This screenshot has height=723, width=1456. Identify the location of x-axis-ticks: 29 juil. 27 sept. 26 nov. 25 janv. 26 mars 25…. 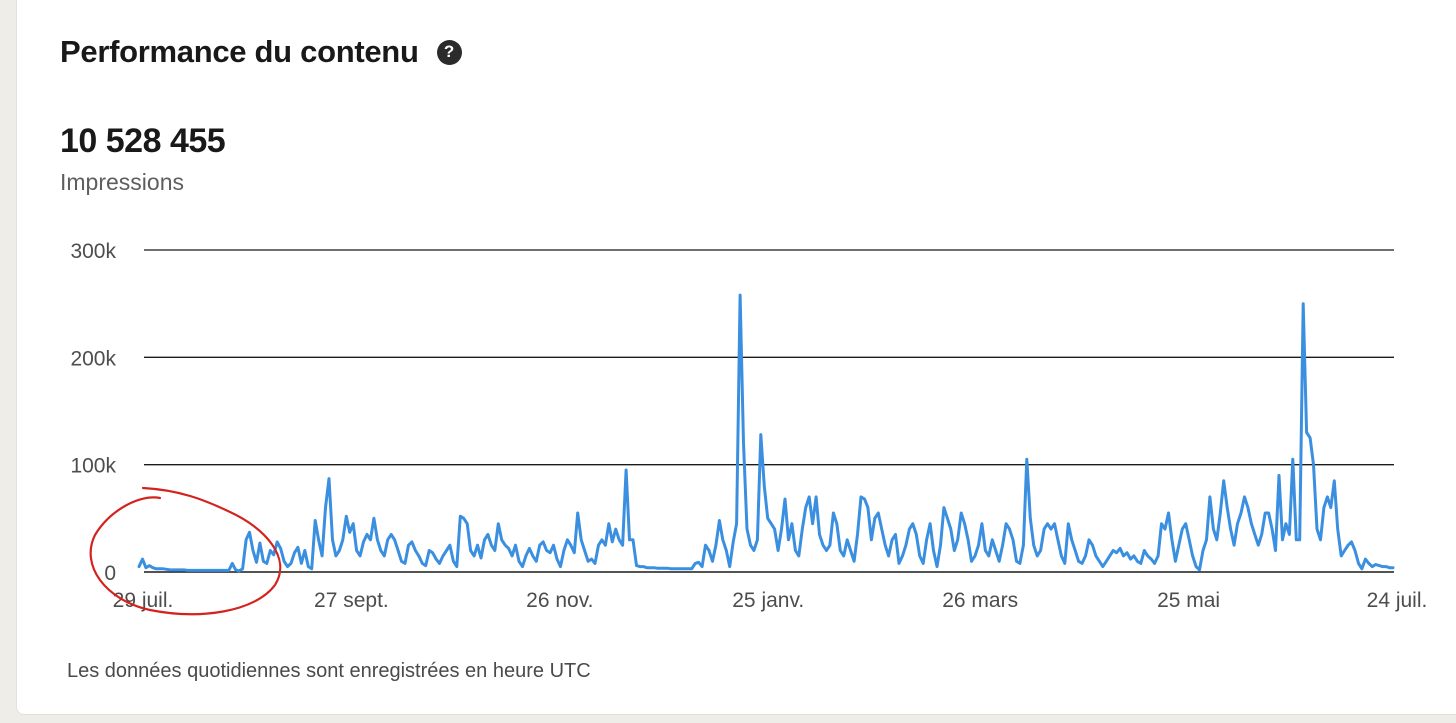
(770, 600).